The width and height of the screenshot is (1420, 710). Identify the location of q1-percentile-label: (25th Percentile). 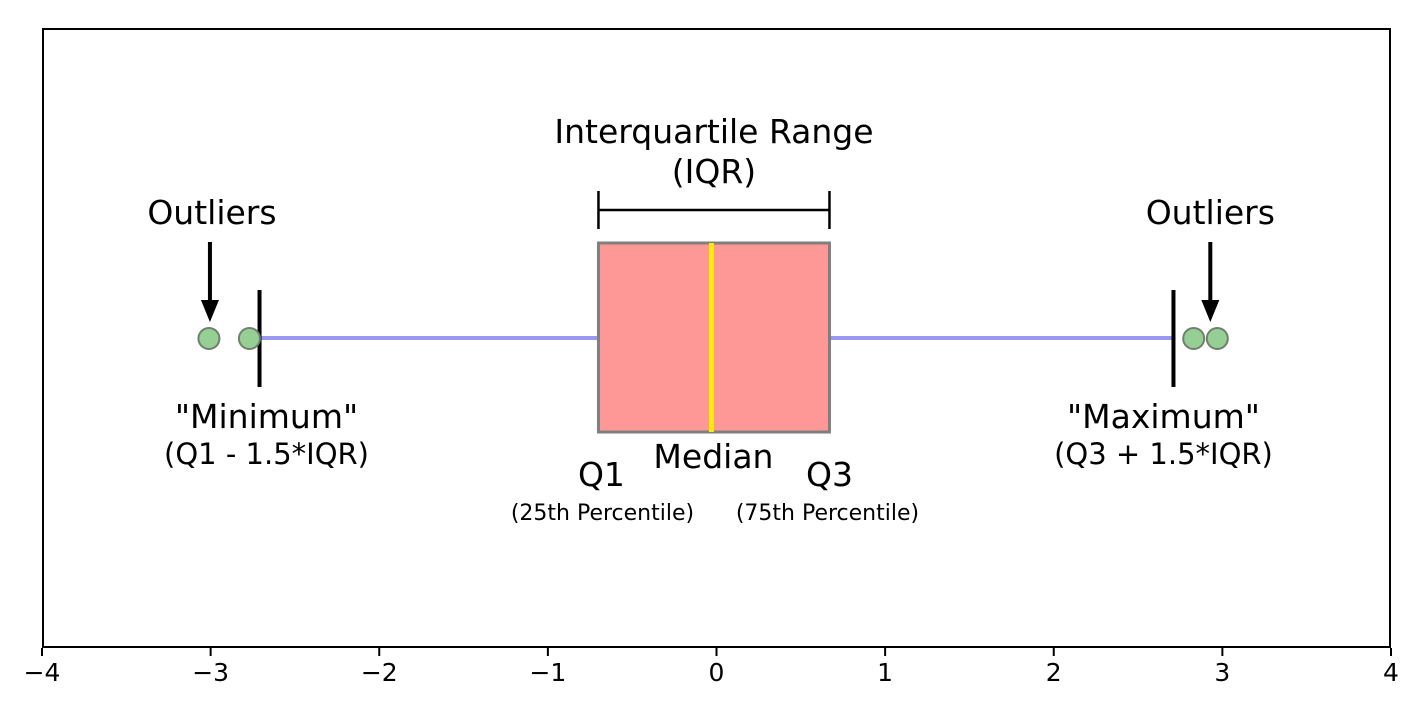
(602, 513).